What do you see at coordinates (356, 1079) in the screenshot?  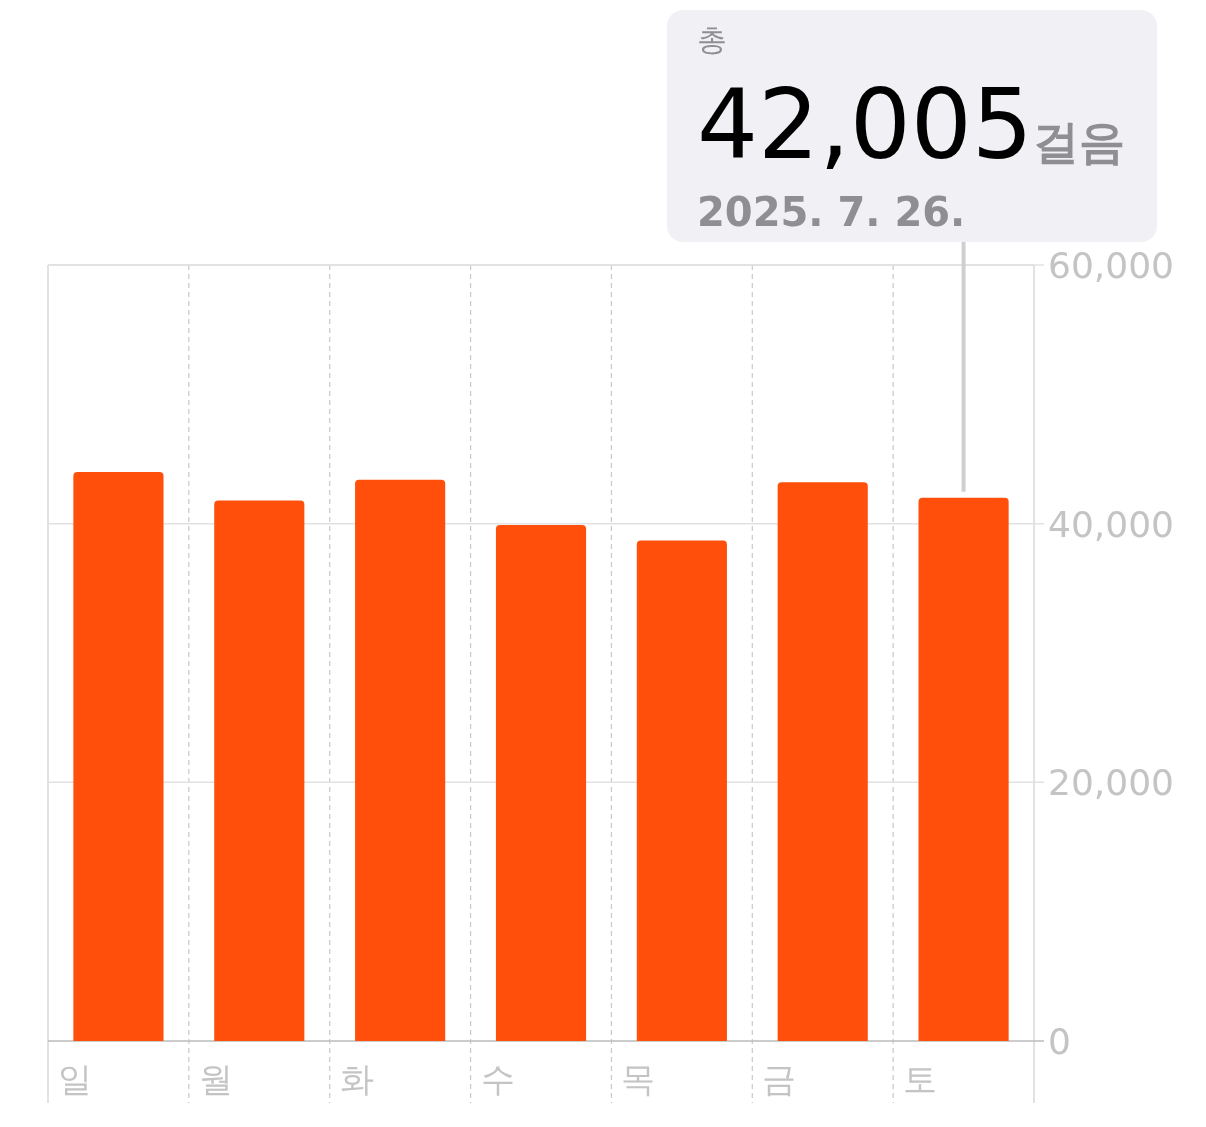 I see `x-tick-label: 화` at bounding box center [356, 1079].